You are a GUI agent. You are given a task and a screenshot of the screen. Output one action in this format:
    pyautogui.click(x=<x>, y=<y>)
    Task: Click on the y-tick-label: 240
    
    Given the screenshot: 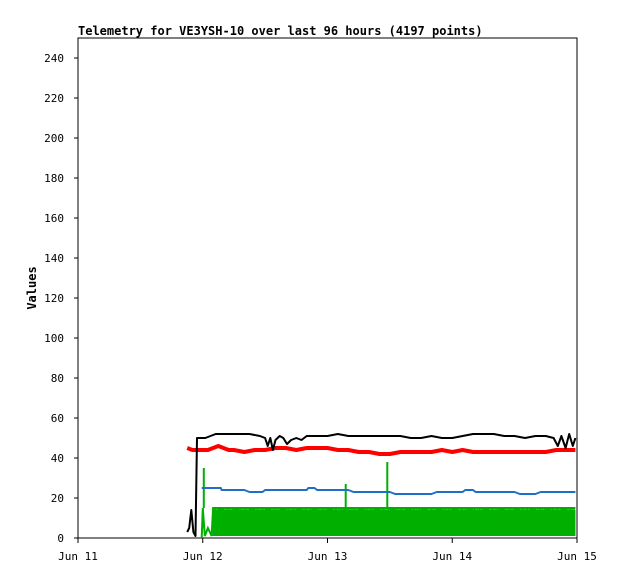 What is the action you would take?
    pyautogui.click(x=54, y=58)
    